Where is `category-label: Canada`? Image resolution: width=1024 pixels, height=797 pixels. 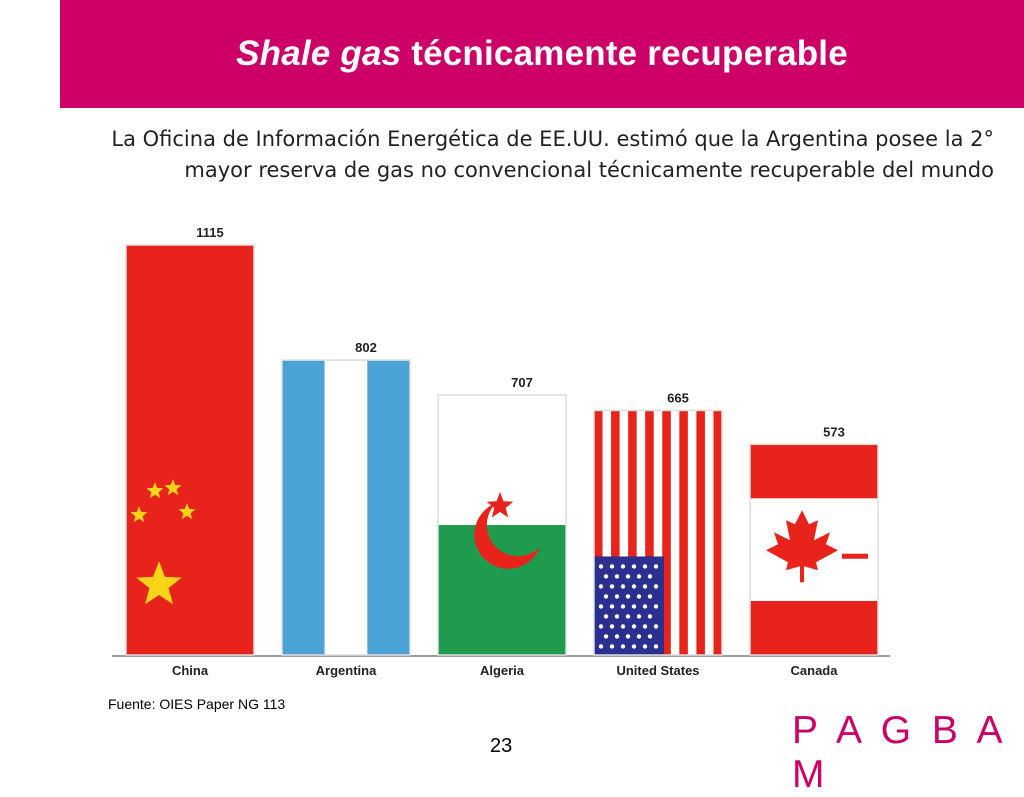
category-label: Canada is located at coordinates (815, 670).